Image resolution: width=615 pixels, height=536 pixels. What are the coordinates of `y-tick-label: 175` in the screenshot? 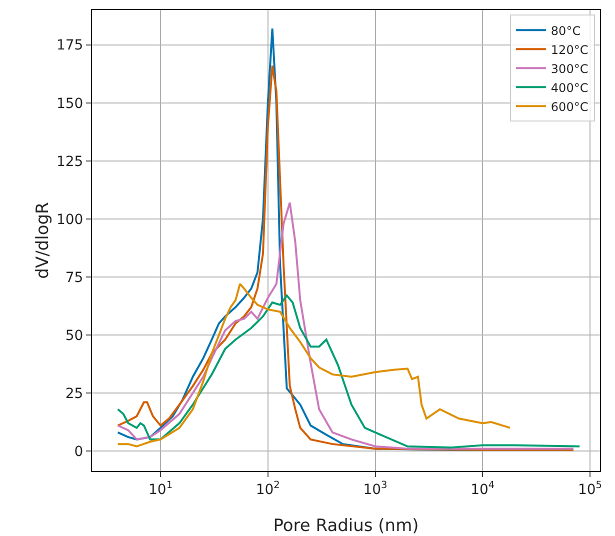 It's located at (70, 46).